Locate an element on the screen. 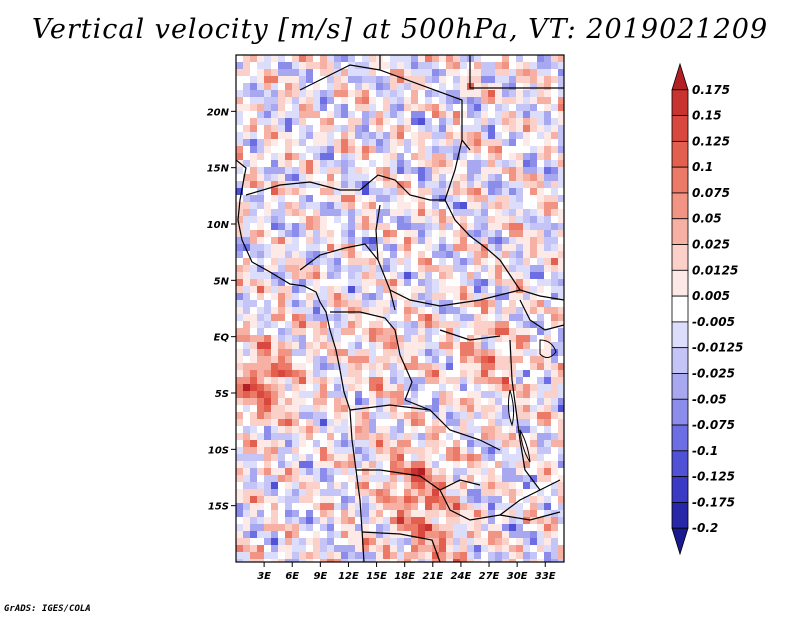 Image resolution: width=800 pixels, height=618 pixels. colorbar-label: -0.125 is located at coordinates (713, 477).